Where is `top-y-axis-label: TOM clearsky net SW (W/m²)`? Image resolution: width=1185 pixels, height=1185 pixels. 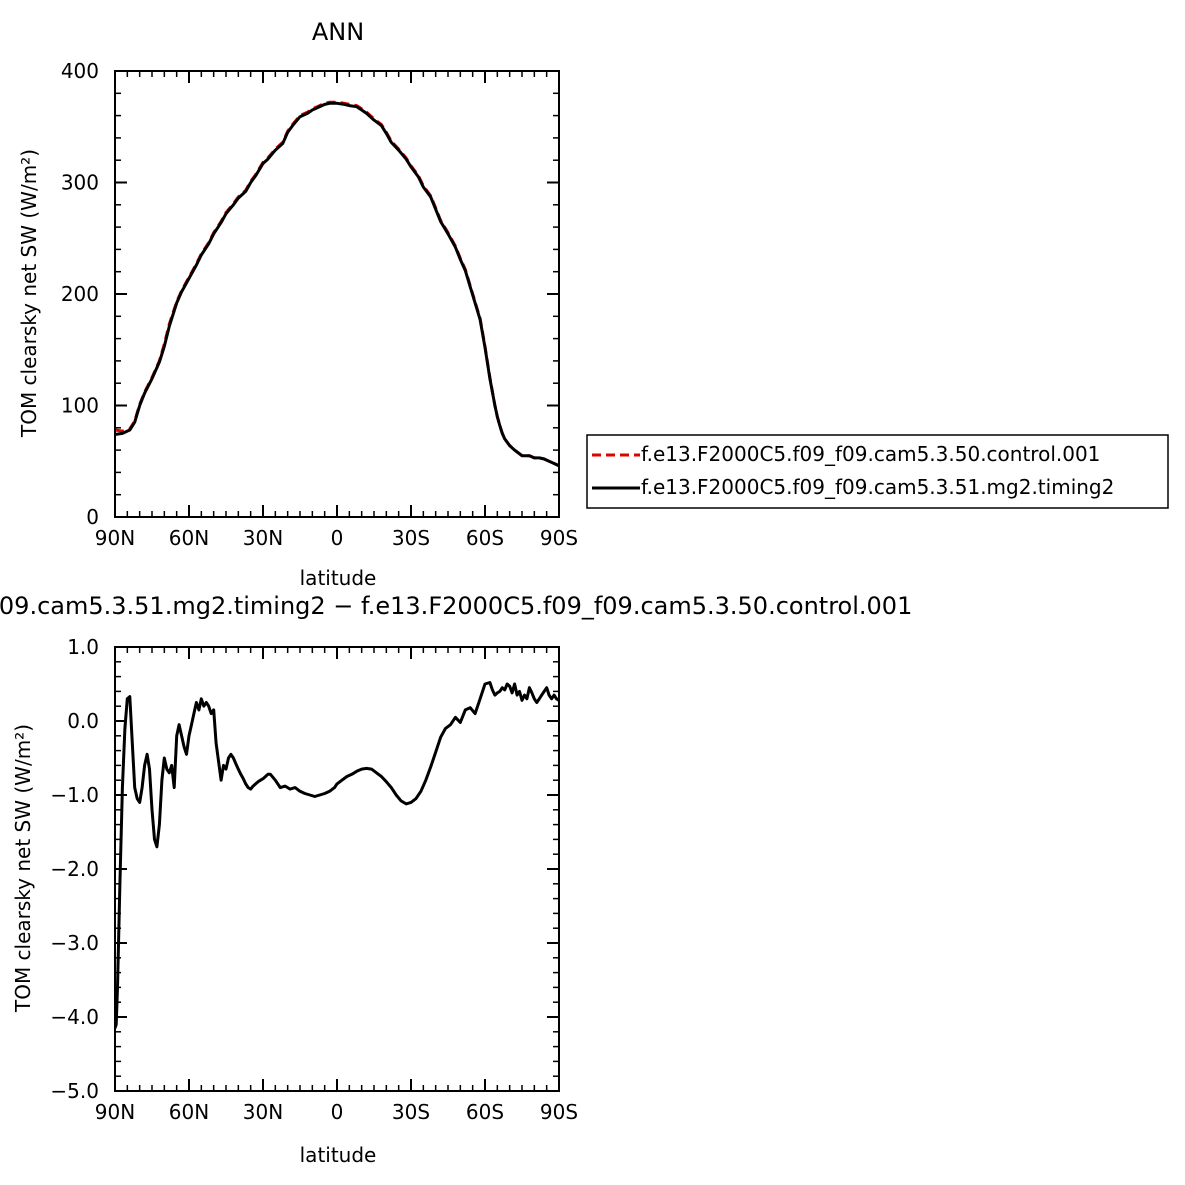
top-y-axis-label: TOM clearsky net SW (W/m²) is located at coordinates (29, 293).